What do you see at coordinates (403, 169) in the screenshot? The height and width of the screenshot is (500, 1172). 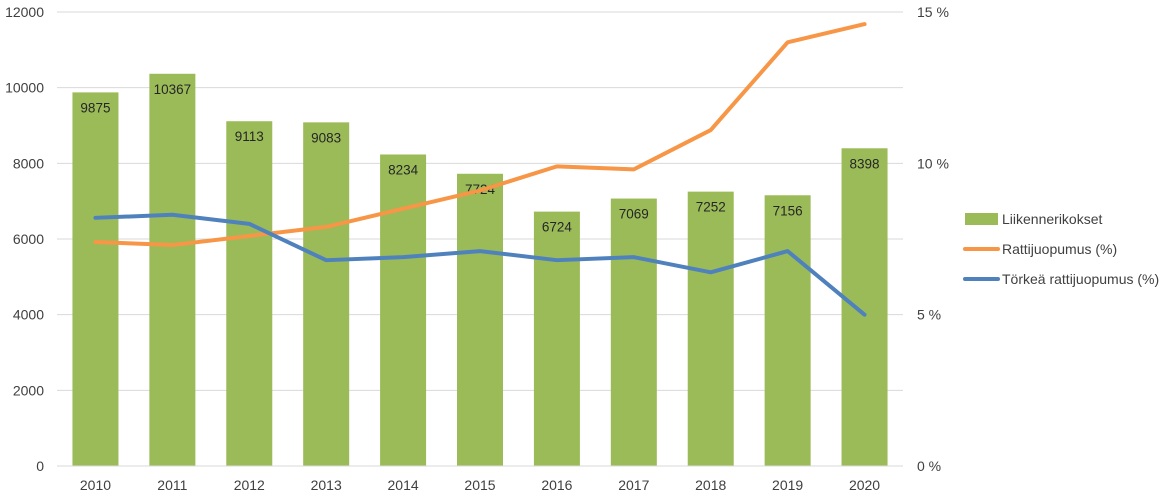 I see `bar-value-label: 8234` at bounding box center [403, 169].